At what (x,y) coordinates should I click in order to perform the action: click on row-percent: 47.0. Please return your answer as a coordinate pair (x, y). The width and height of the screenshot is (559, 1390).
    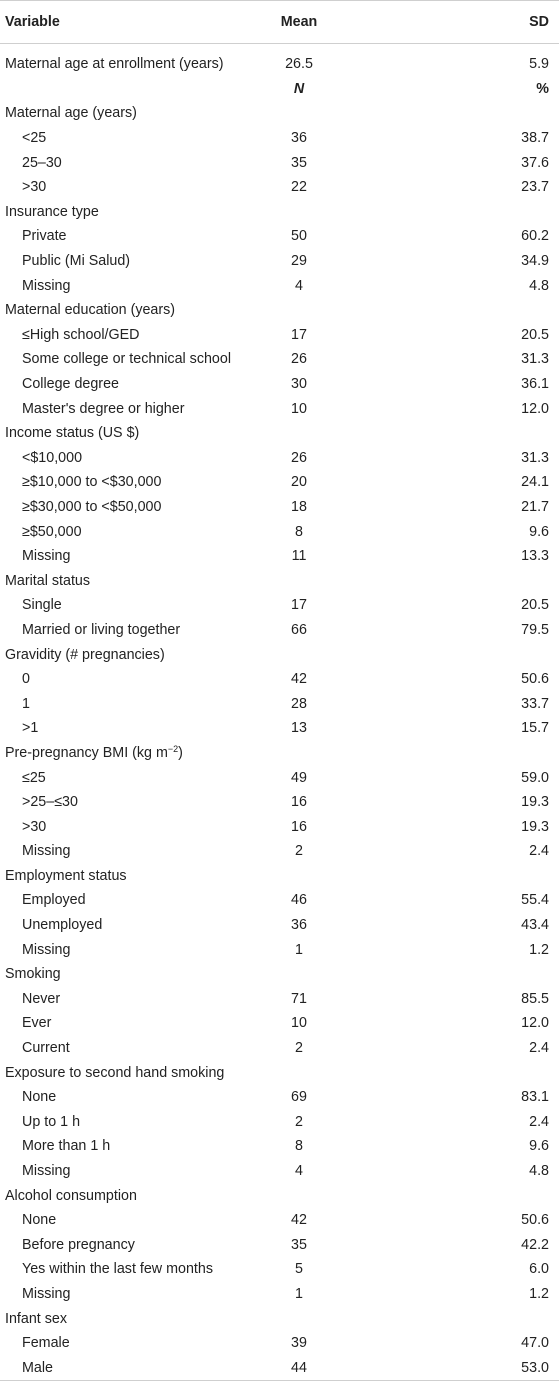
    Looking at the image, I should click on (535, 1343).